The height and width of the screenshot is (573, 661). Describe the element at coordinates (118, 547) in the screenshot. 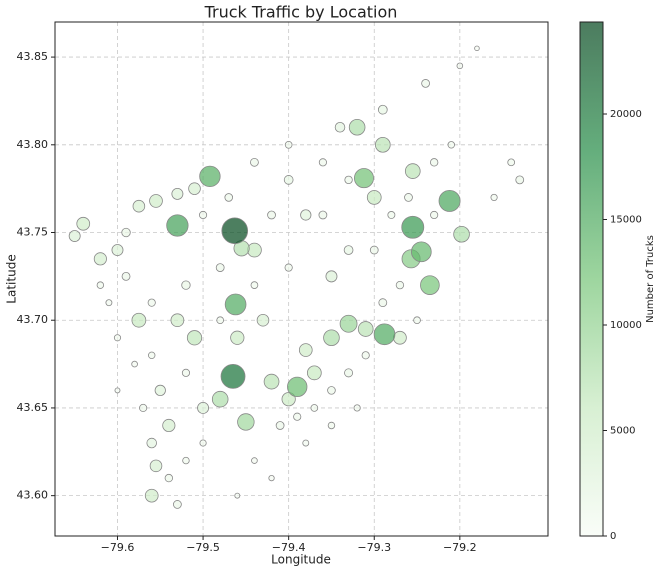

I see `x-tick-label: −79.6` at that location.